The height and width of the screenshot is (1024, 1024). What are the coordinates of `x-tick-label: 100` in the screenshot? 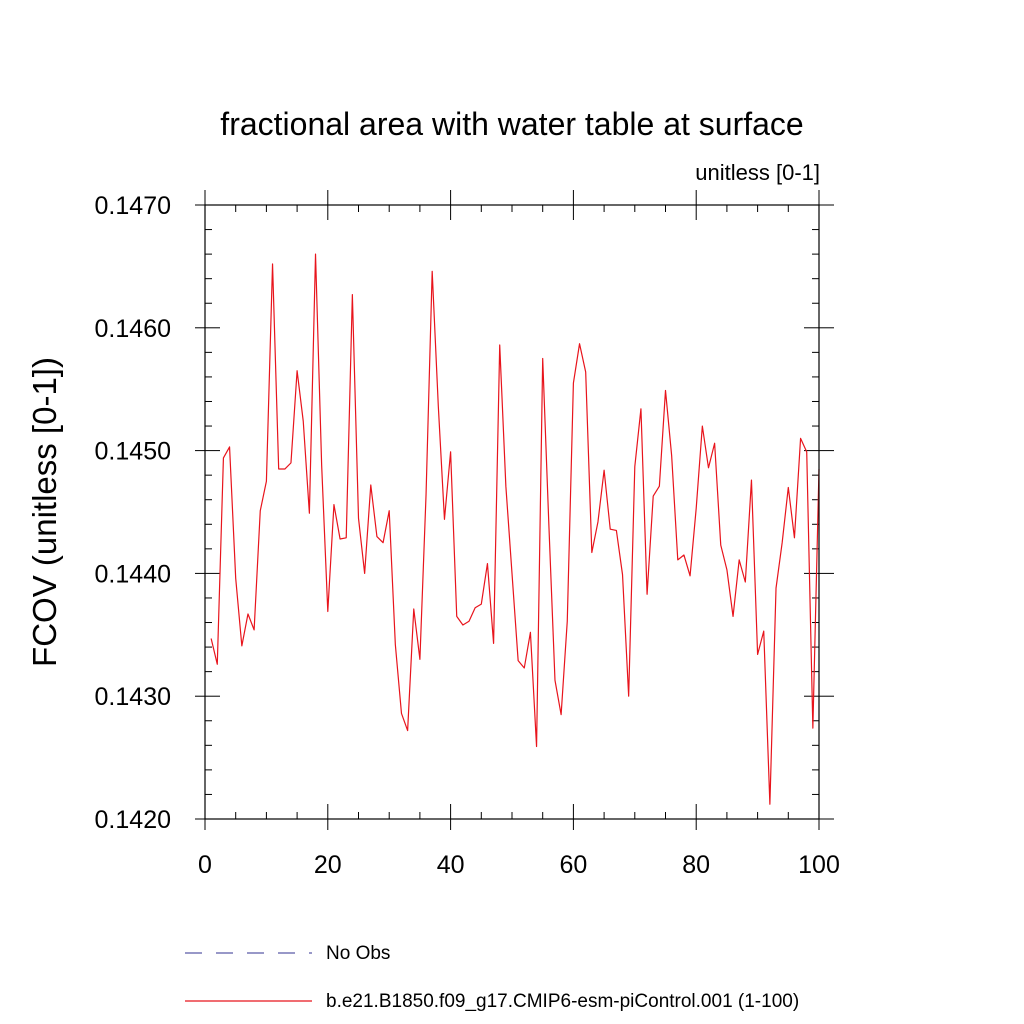 It's located at (819, 865).